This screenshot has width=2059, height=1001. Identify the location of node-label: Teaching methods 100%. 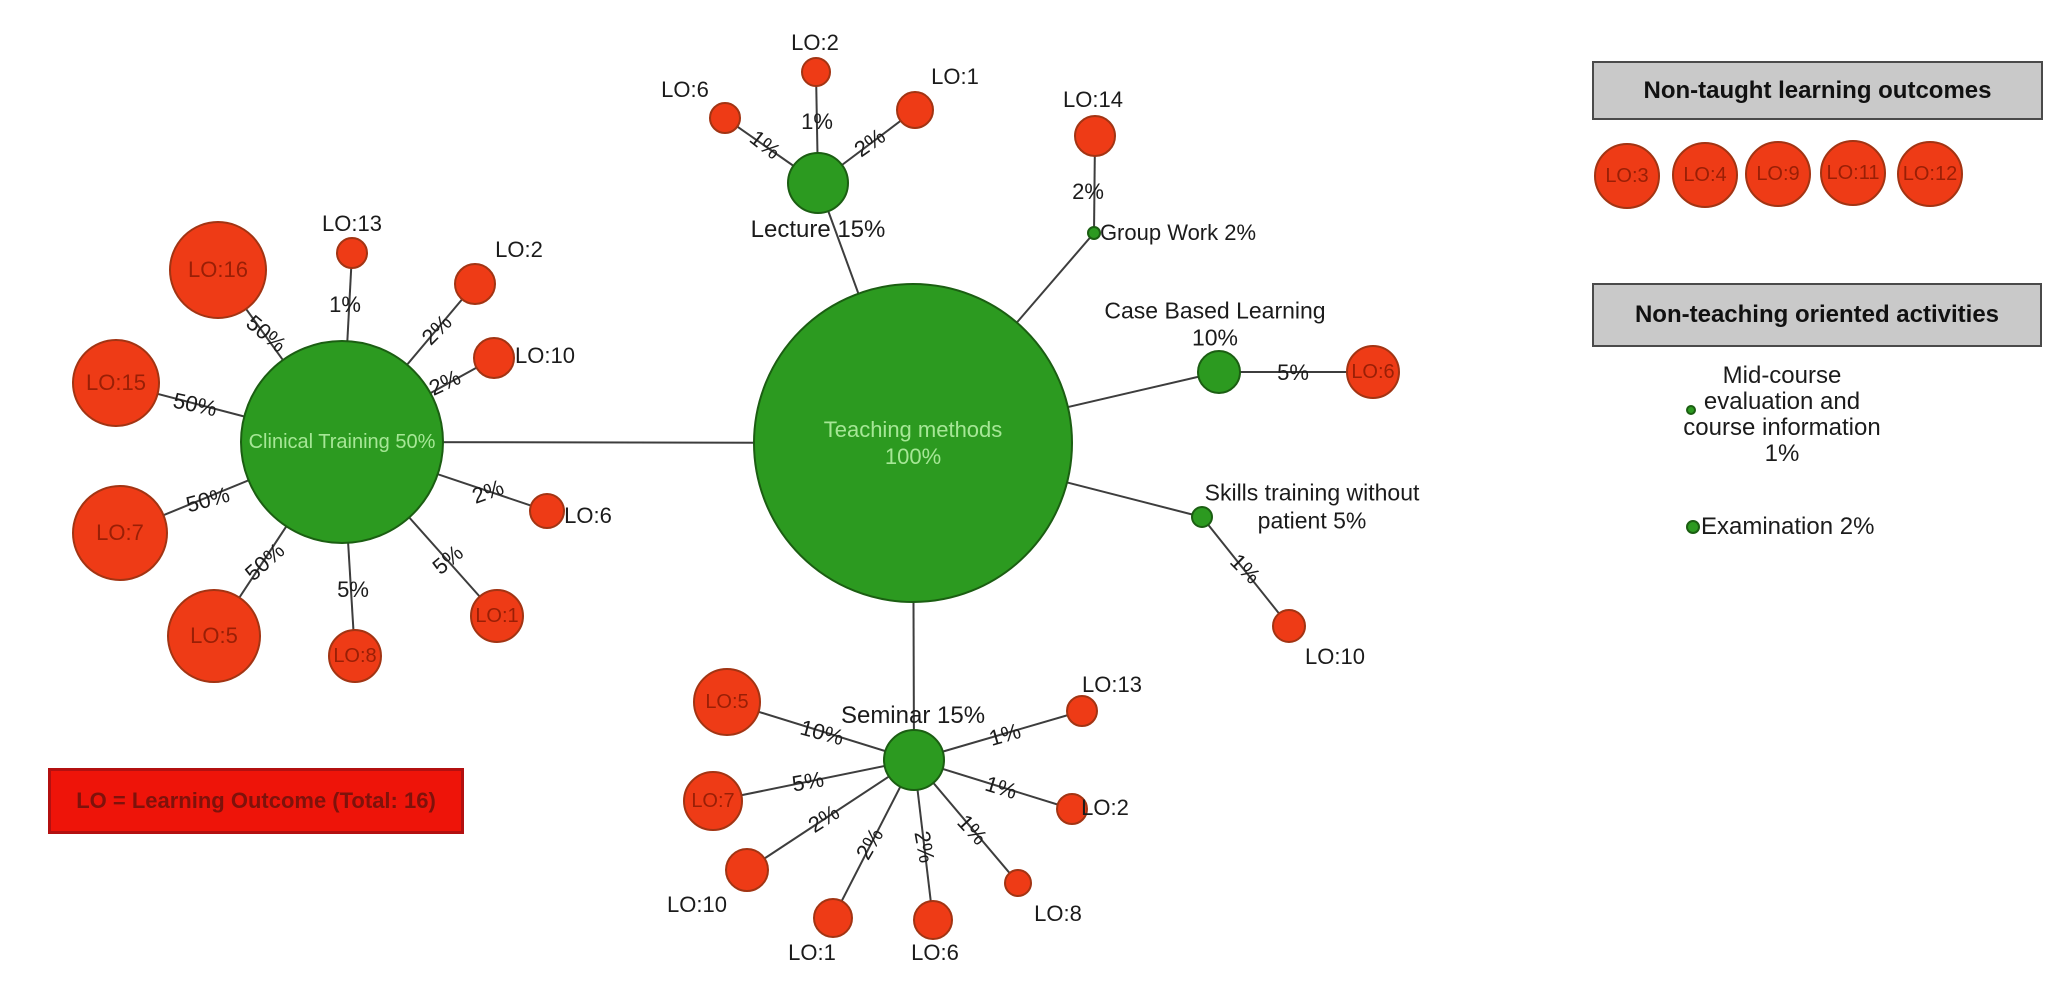
(913, 443).